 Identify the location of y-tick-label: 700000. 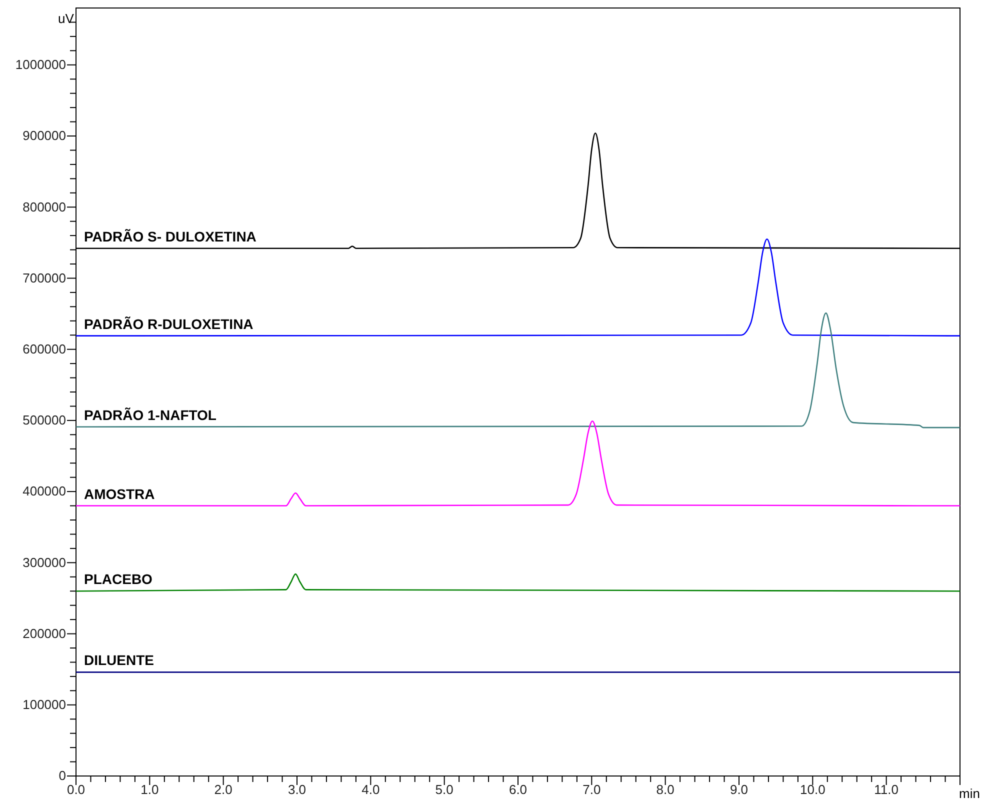
(44, 278).